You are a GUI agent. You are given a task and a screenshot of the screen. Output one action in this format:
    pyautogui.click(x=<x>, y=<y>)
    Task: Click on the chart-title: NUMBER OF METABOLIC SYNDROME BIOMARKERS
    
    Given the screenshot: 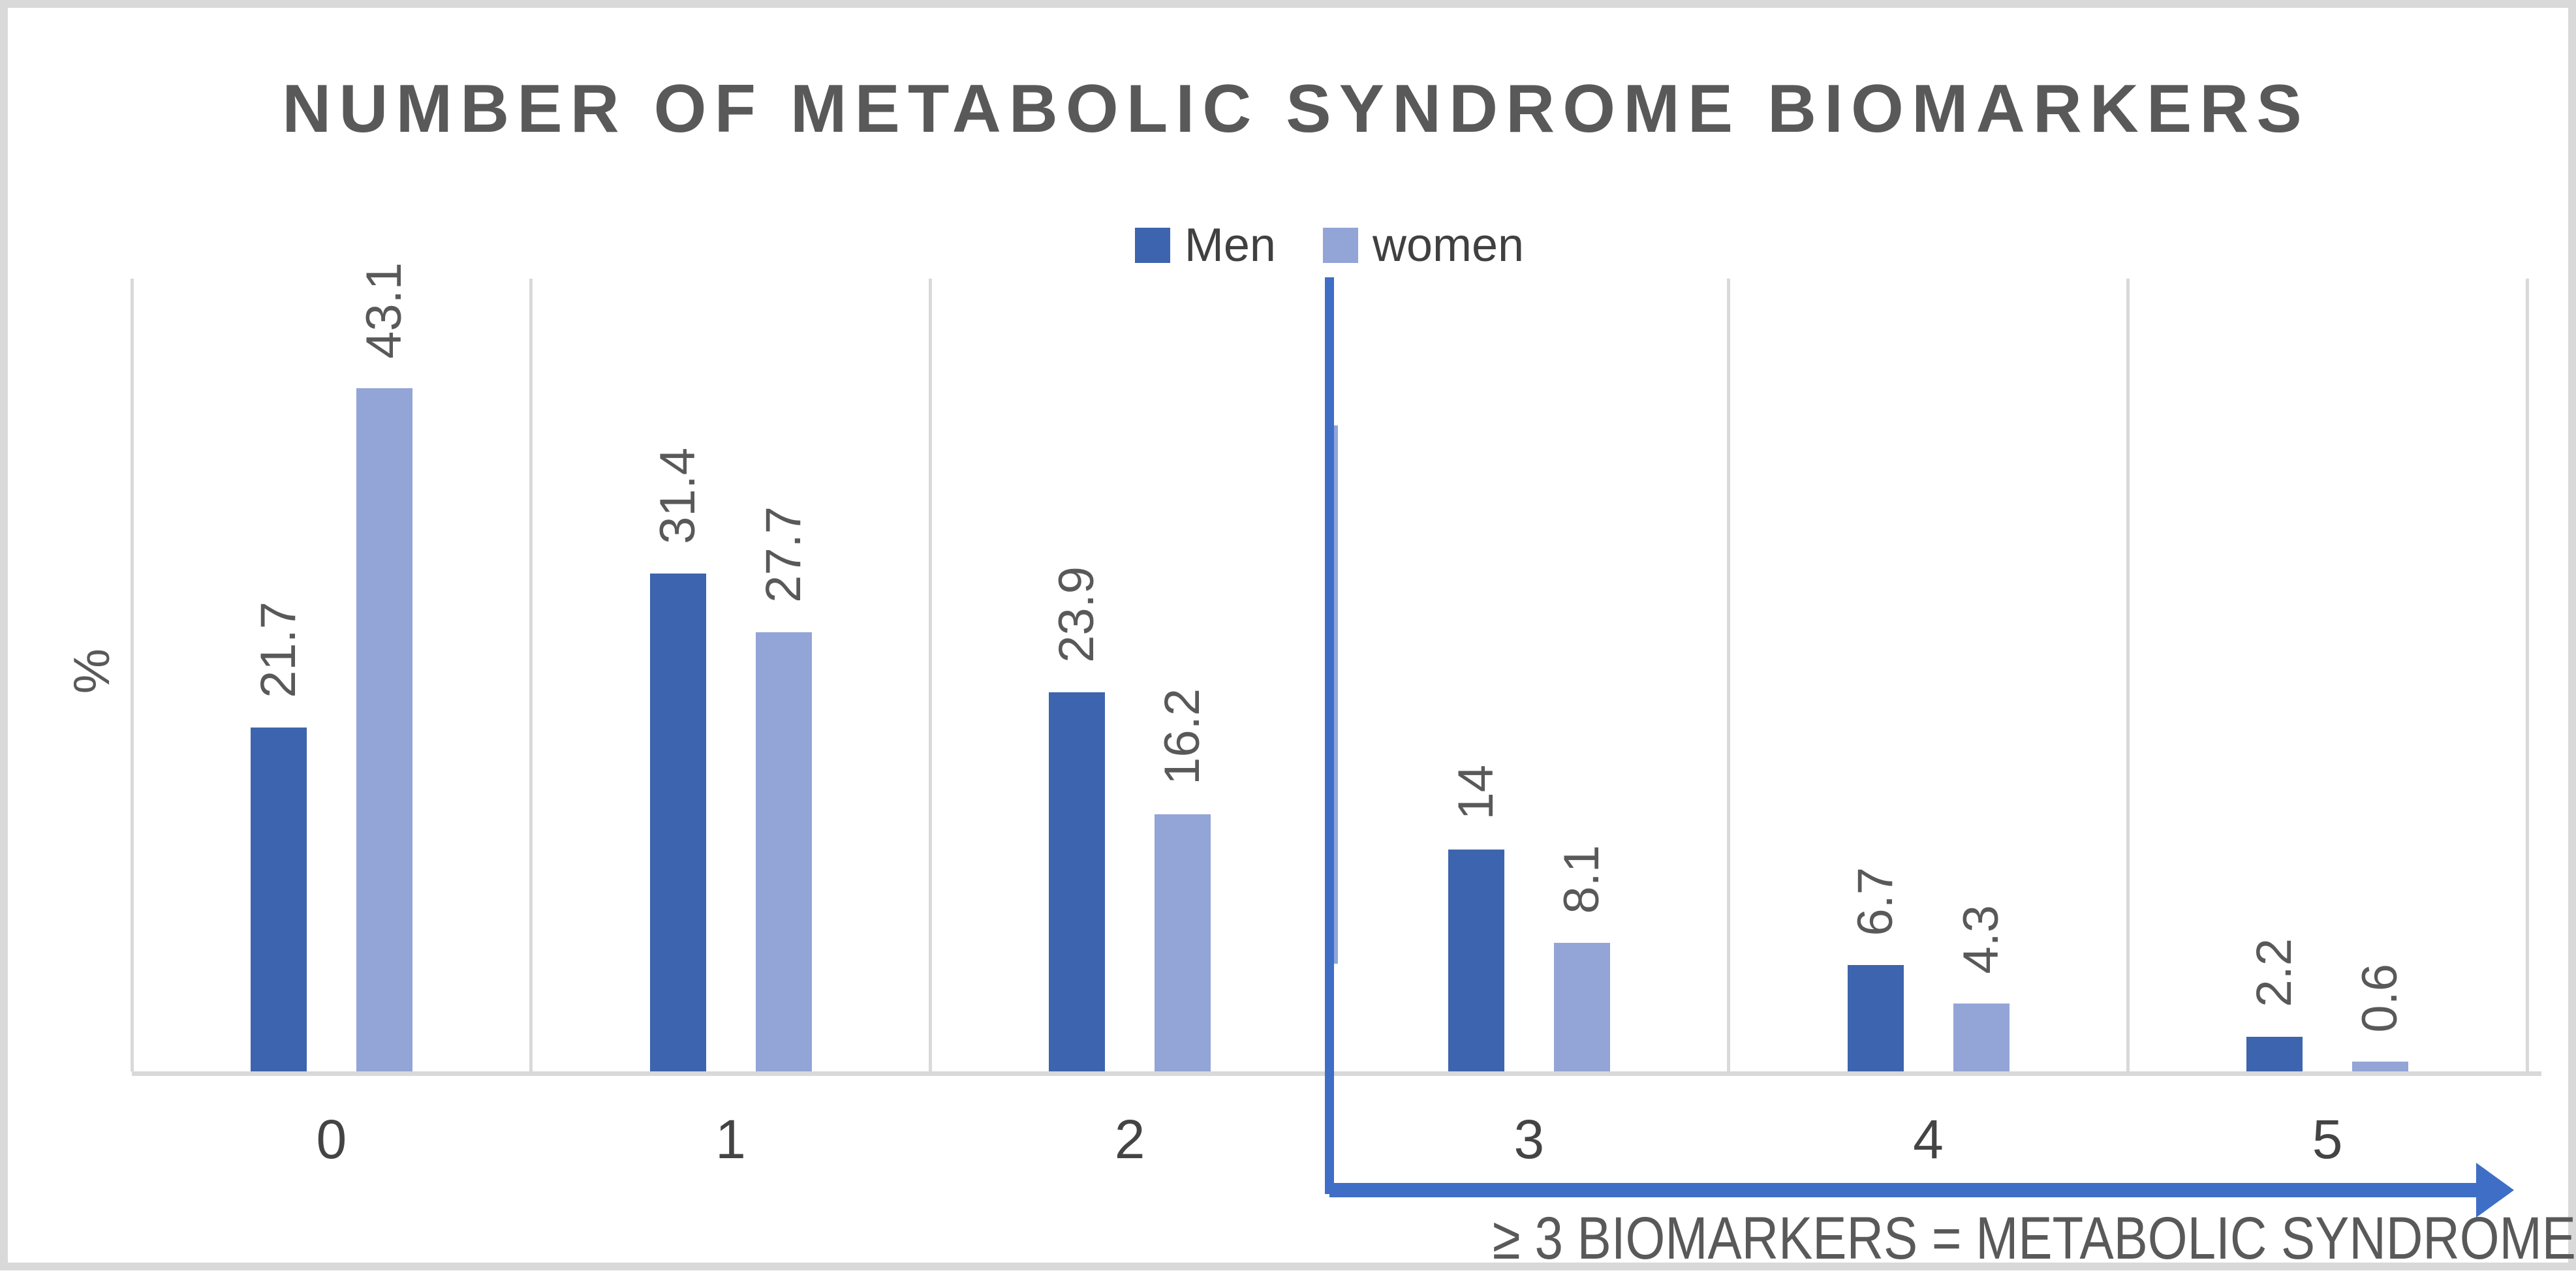 What is the action you would take?
    pyautogui.click(x=1296, y=109)
    